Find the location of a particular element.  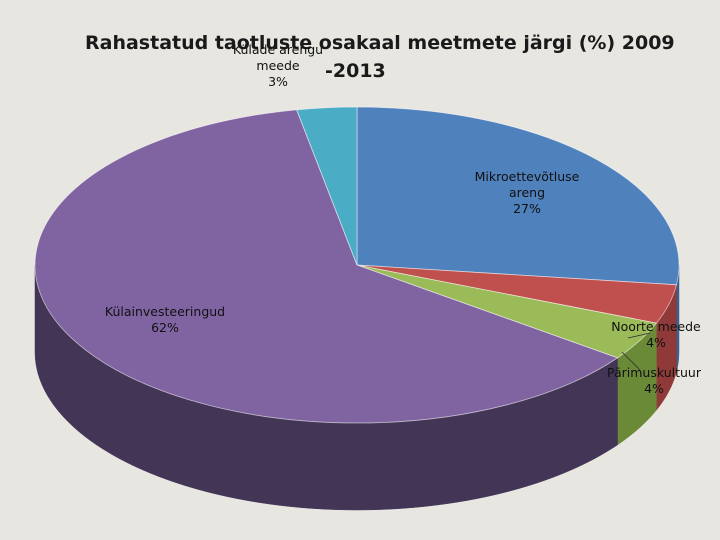

slice-label-kulade-arengu-meede: Külade arengu meede 3% is located at coordinates (278, 66).